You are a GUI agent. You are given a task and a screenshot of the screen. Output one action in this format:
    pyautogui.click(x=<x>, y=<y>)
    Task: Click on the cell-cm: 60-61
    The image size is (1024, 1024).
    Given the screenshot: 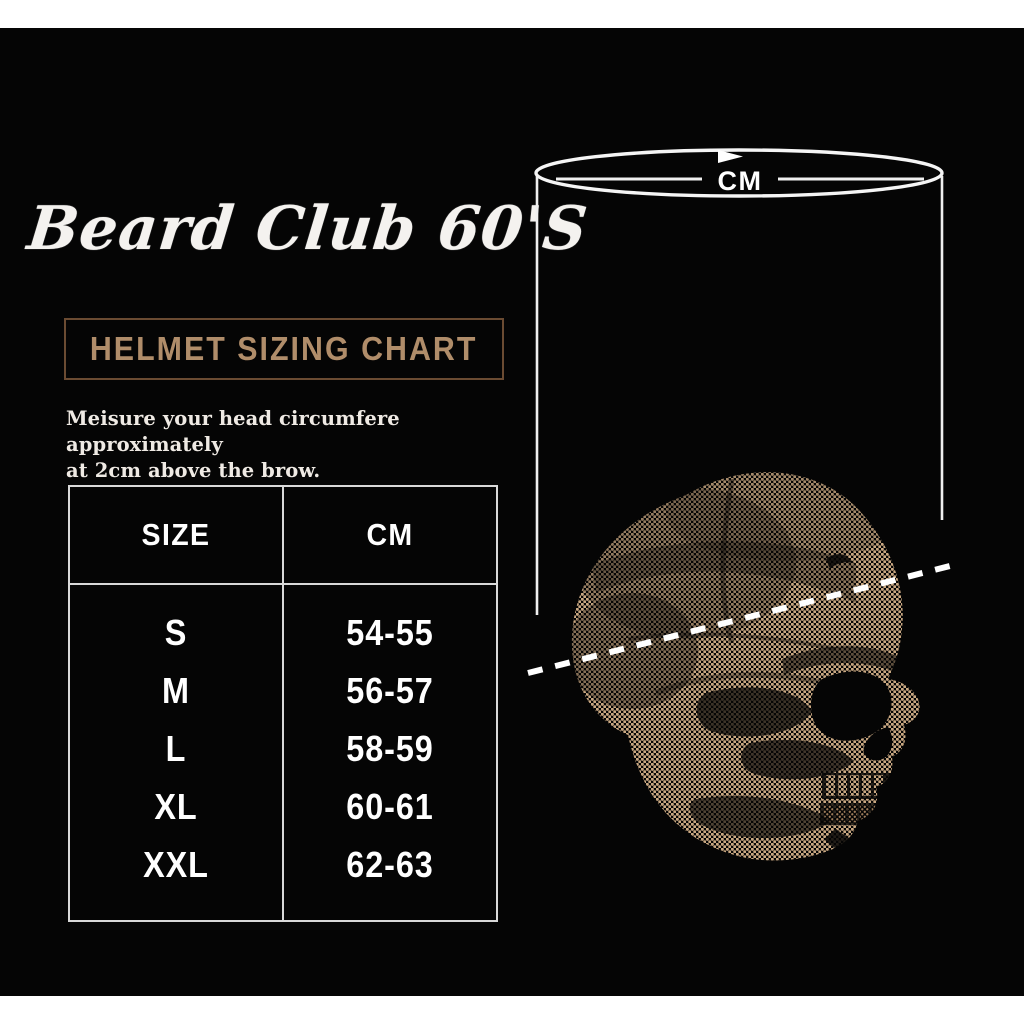 What is the action you would take?
    pyautogui.click(x=390, y=806)
    